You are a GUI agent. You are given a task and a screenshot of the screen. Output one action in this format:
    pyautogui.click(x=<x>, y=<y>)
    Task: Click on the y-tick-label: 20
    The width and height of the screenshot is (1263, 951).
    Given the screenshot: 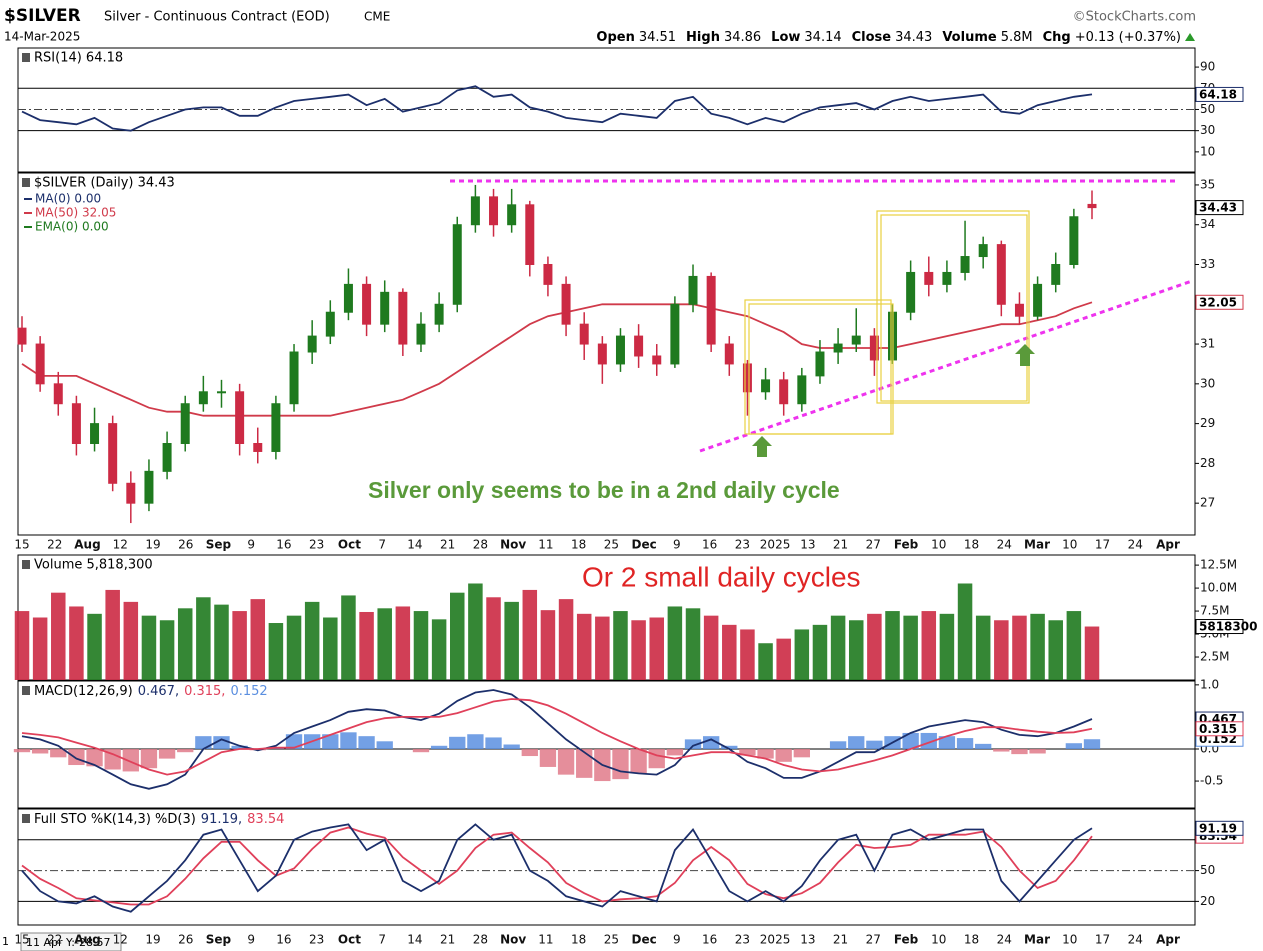 What is the action you would take?
    pyautogui.click(x=1207, y=901)
    